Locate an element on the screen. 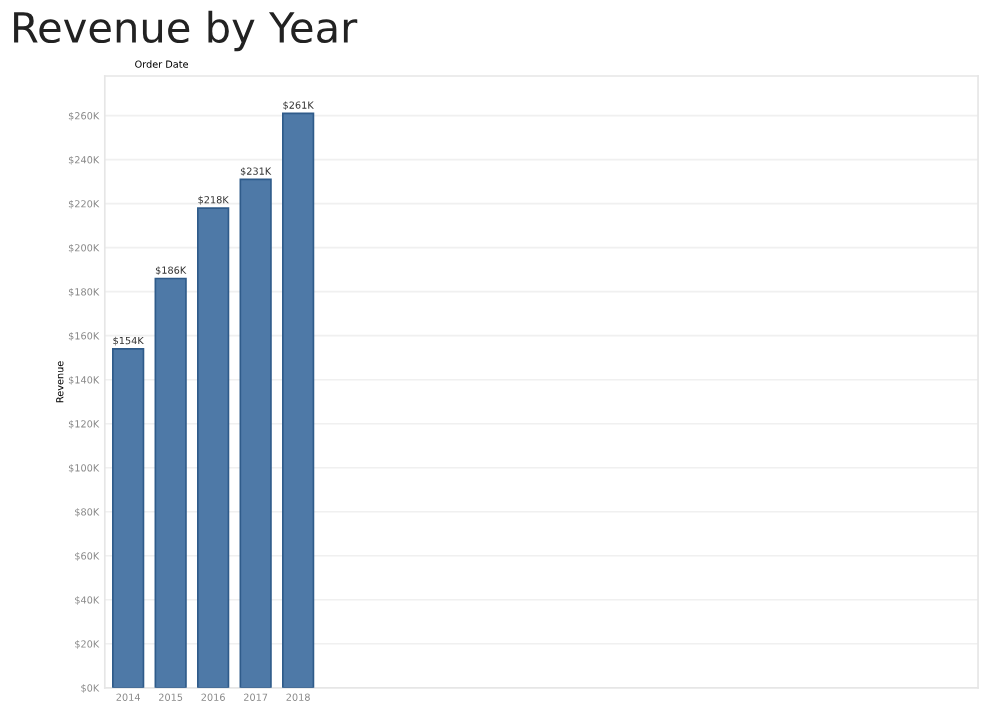 The height and width of the screenshot is (724, 998). chart-title: Revenue by Year is located at coordinates (186, 31).